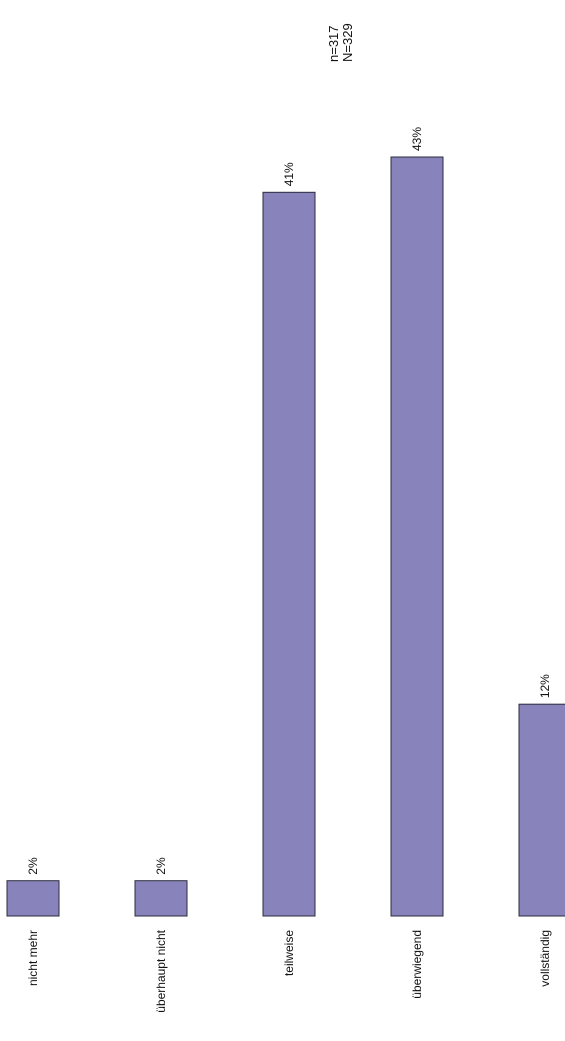  What do you see at coordinates (161, 970) in the screenshot?
I see `category-label-1: überhaupt nicht` at bounding box center [161, 970].